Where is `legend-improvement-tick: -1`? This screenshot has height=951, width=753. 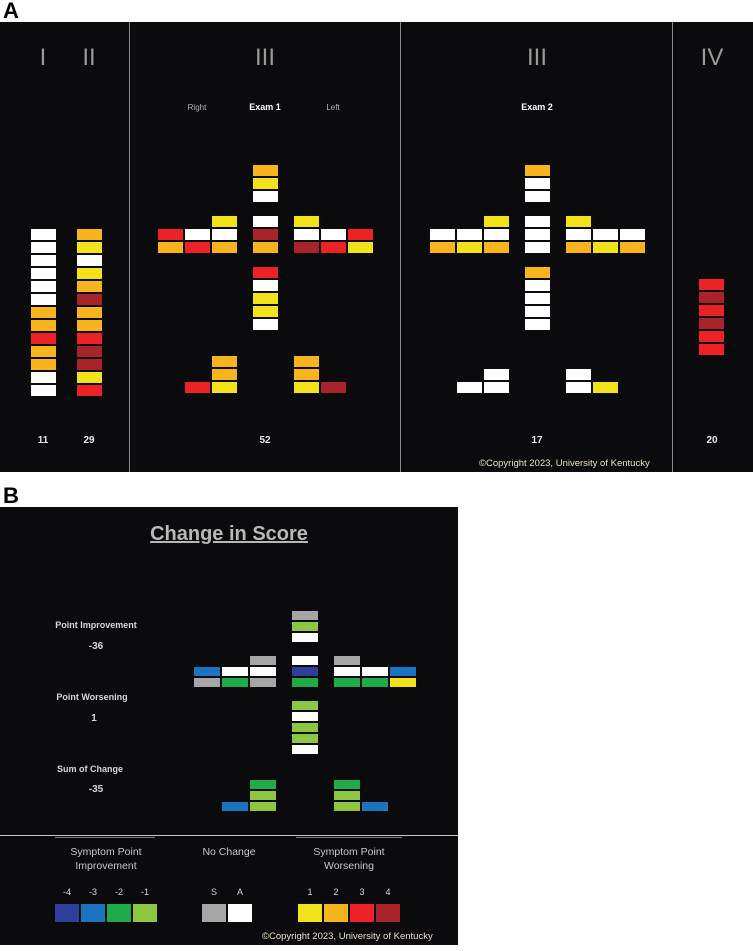
legend-improvement-tick: -1 is located at coordinates (145, 892).